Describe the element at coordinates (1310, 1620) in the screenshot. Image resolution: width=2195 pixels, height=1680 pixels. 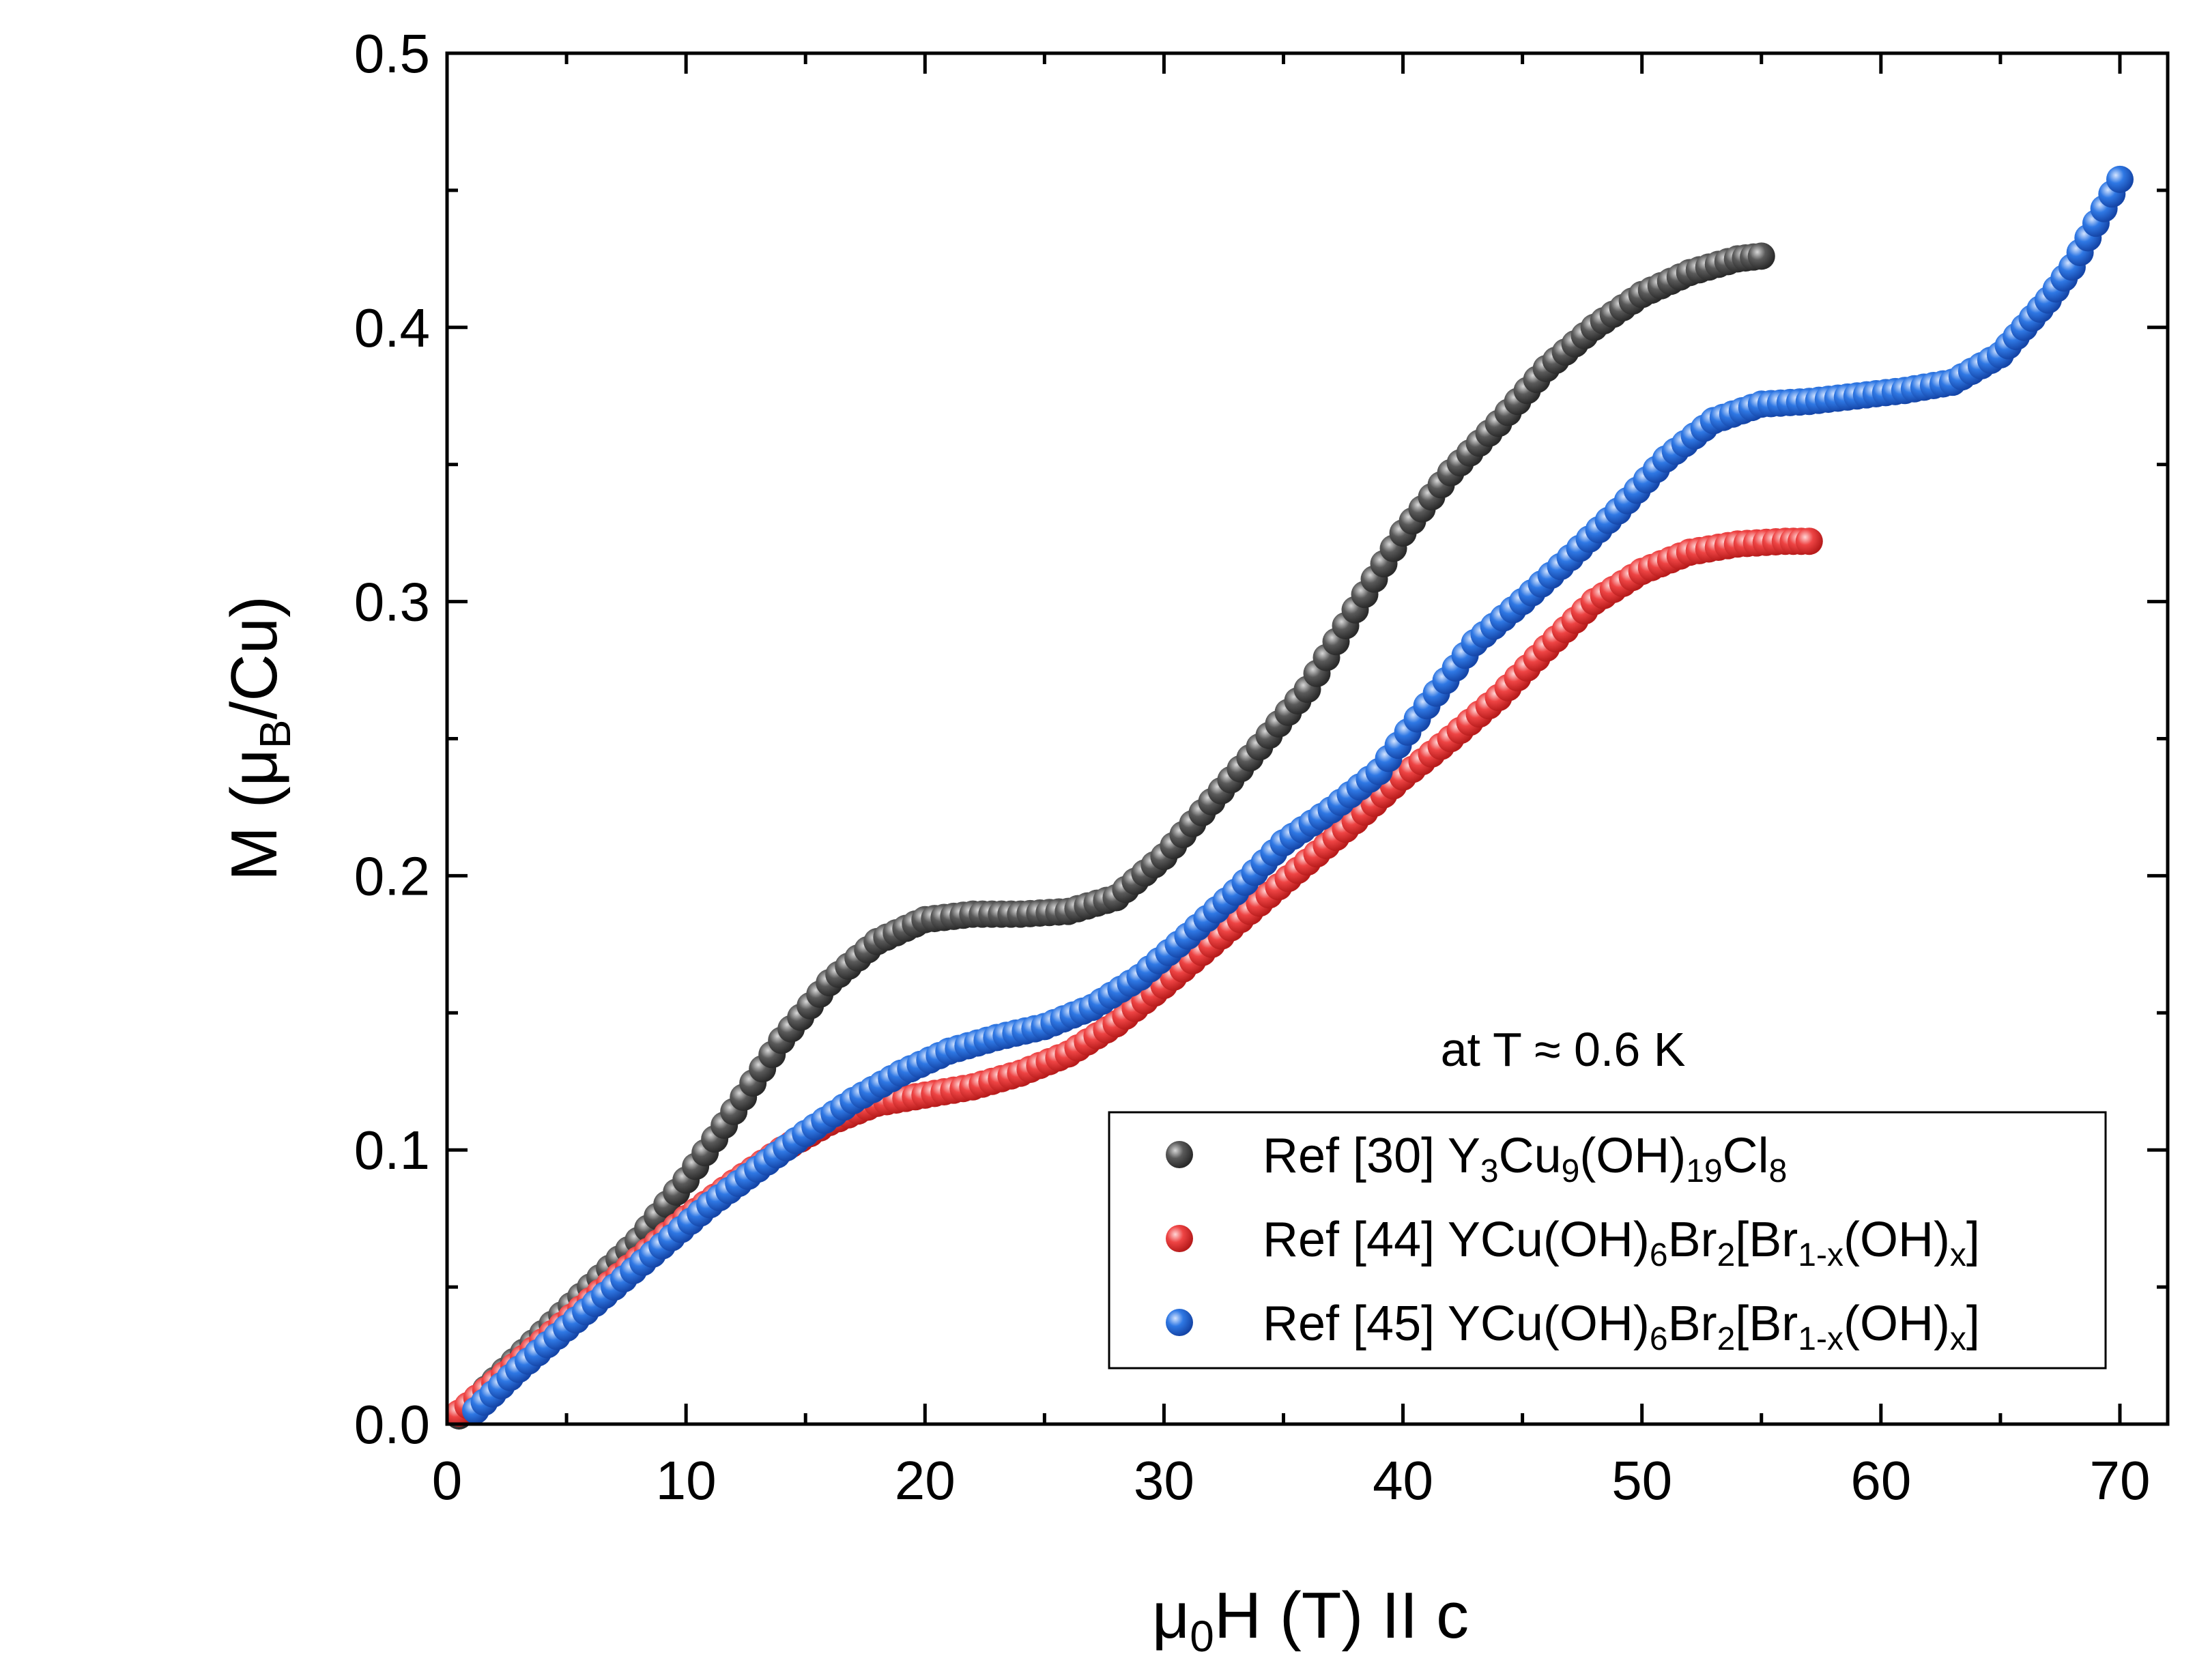
I see `x-axis-label: μ0H (T) II c` at that location.